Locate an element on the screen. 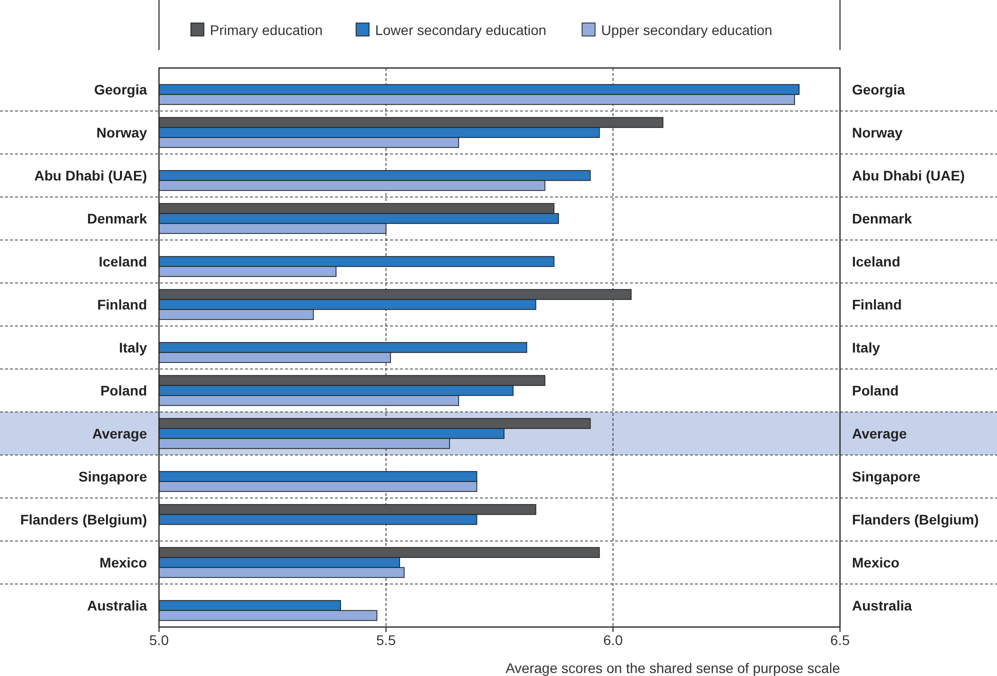 The height and width of the screenshot is (676, 997). y-tick-label: Mexico is located at coordinates (123, 562).